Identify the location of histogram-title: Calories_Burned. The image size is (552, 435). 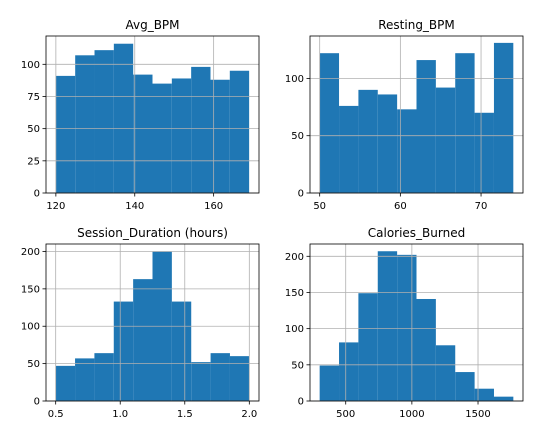
(416, 233).